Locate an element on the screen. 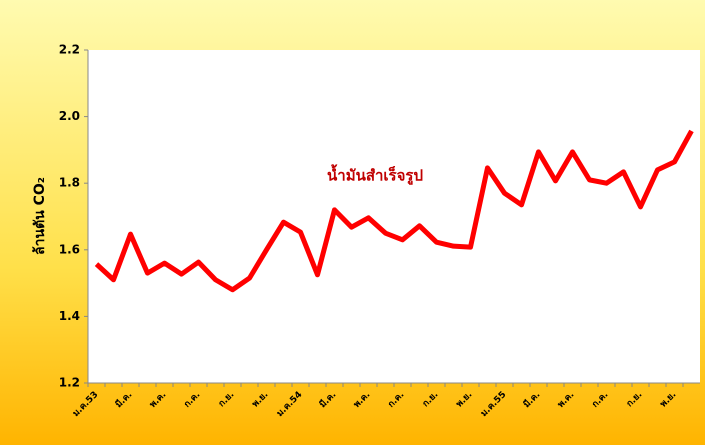 The height and width of the screenshot is (445, 705). y-tick-label: 1.2 is located at coordinates (69, 383).